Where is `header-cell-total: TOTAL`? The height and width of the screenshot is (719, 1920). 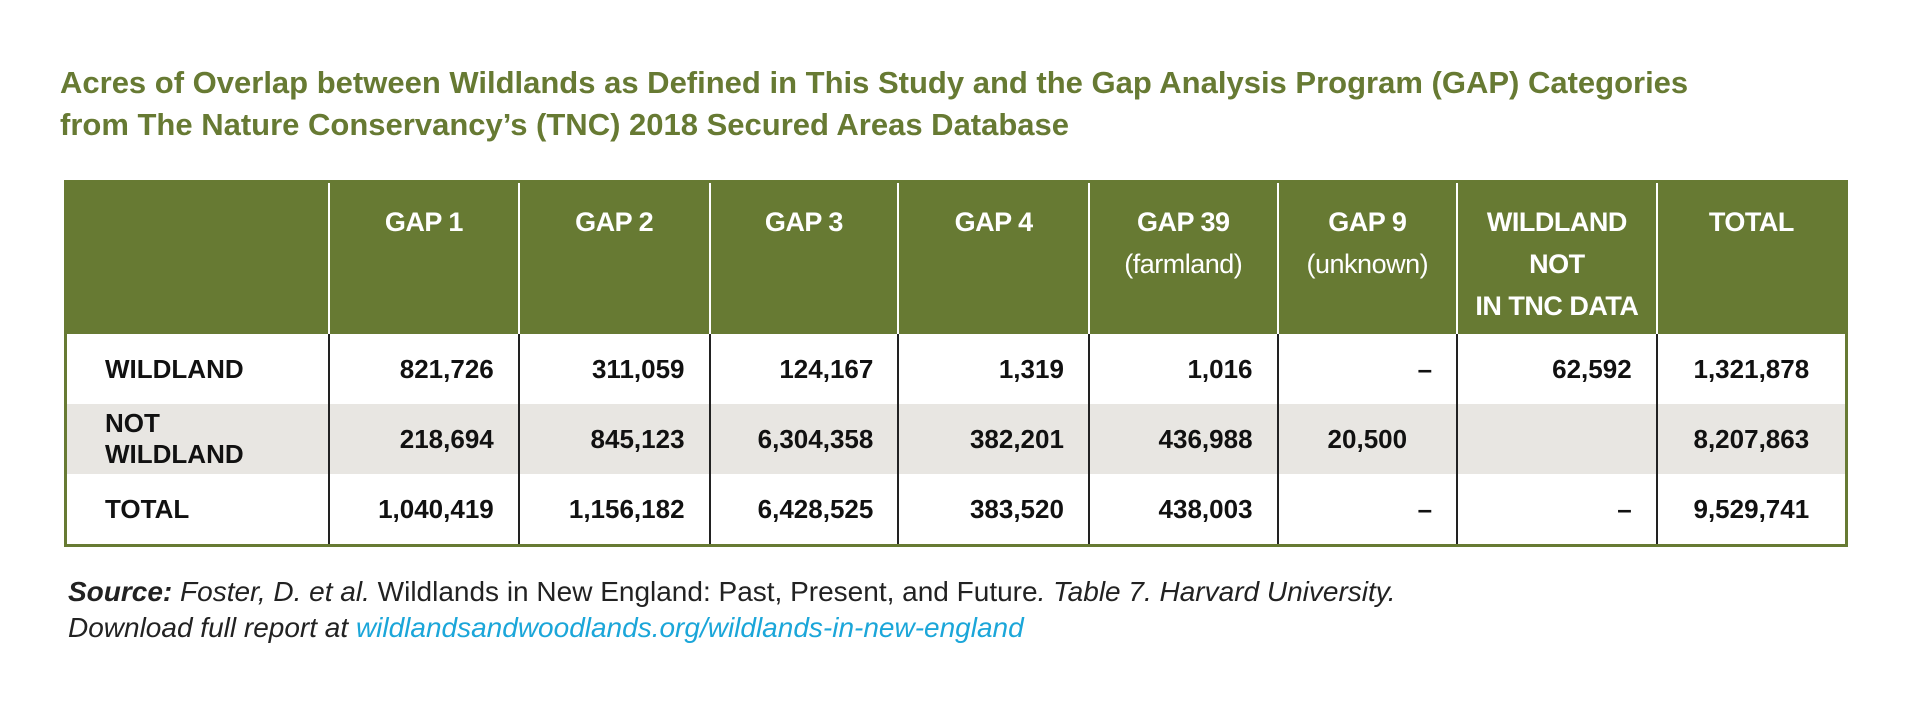 header-cell-total: TOTAL is located at coordinates (1751, 257).